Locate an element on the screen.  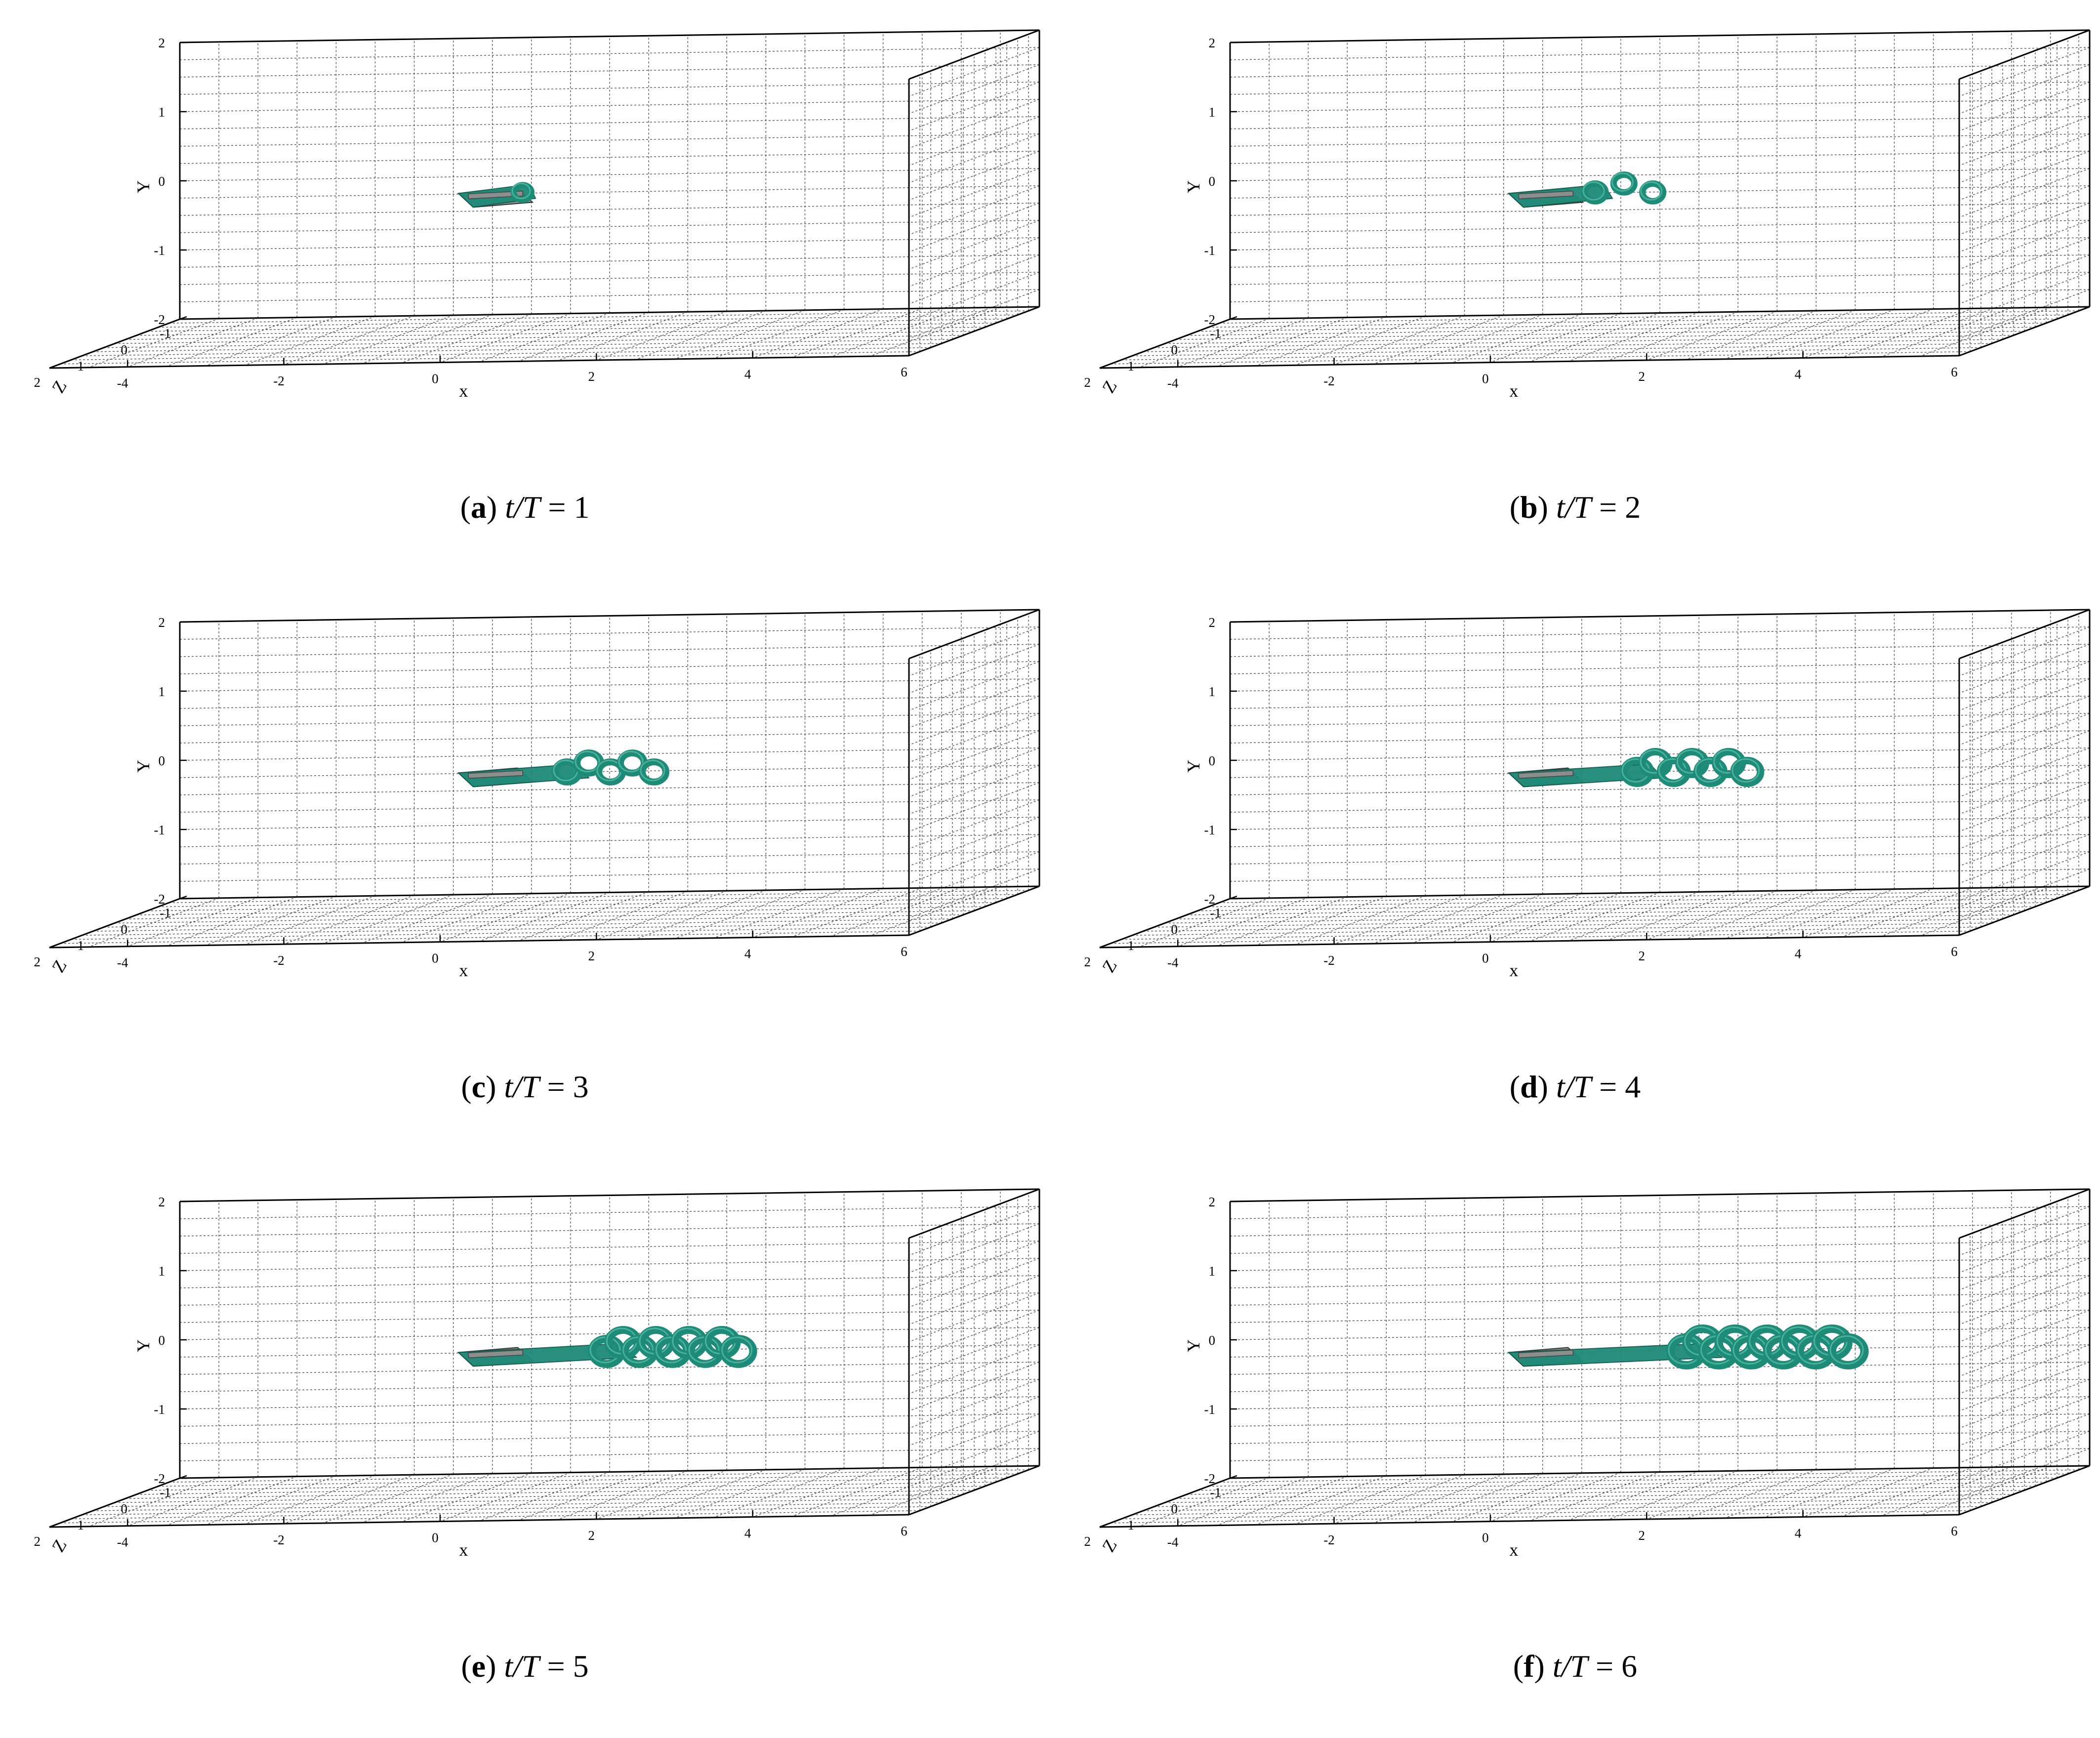
panel-letter: b is located at coordinates (1529, 507).